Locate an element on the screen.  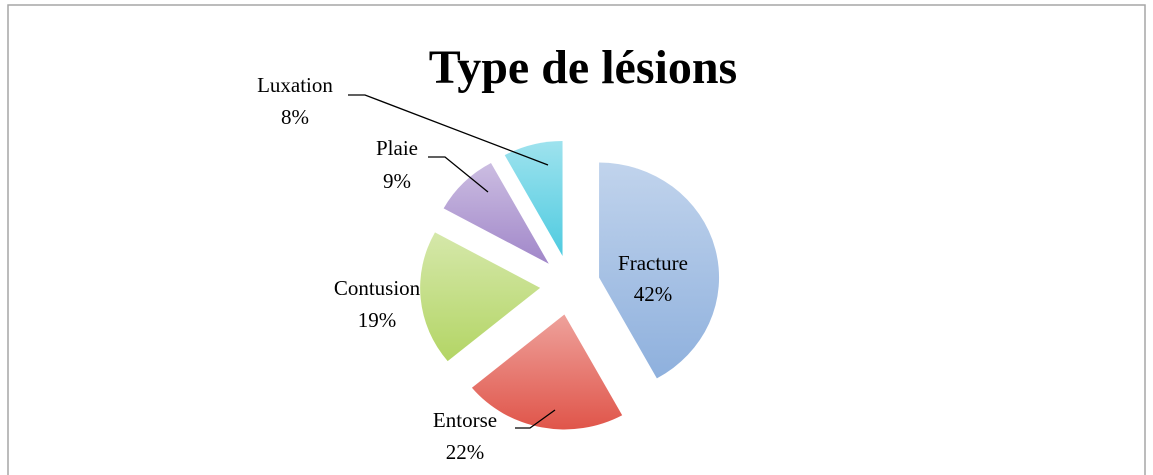
slice-label: Fracture is located at coordinates (653, 263).